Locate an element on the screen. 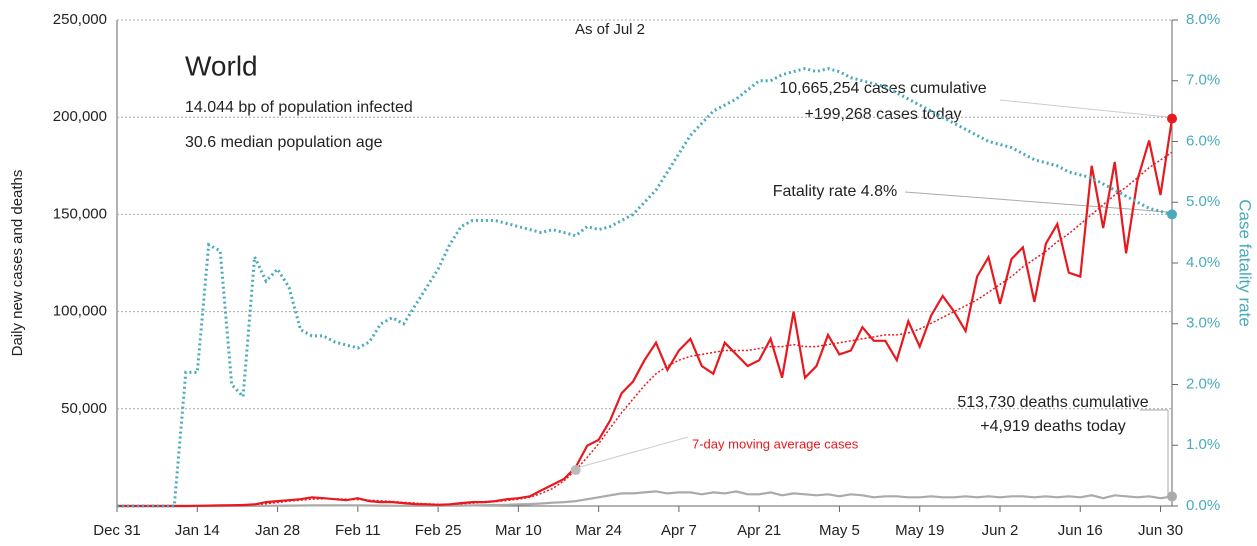 This screenshot has height=546, width=1257. x-tick-label: Feb 25 is located at coordinates (438, 530).